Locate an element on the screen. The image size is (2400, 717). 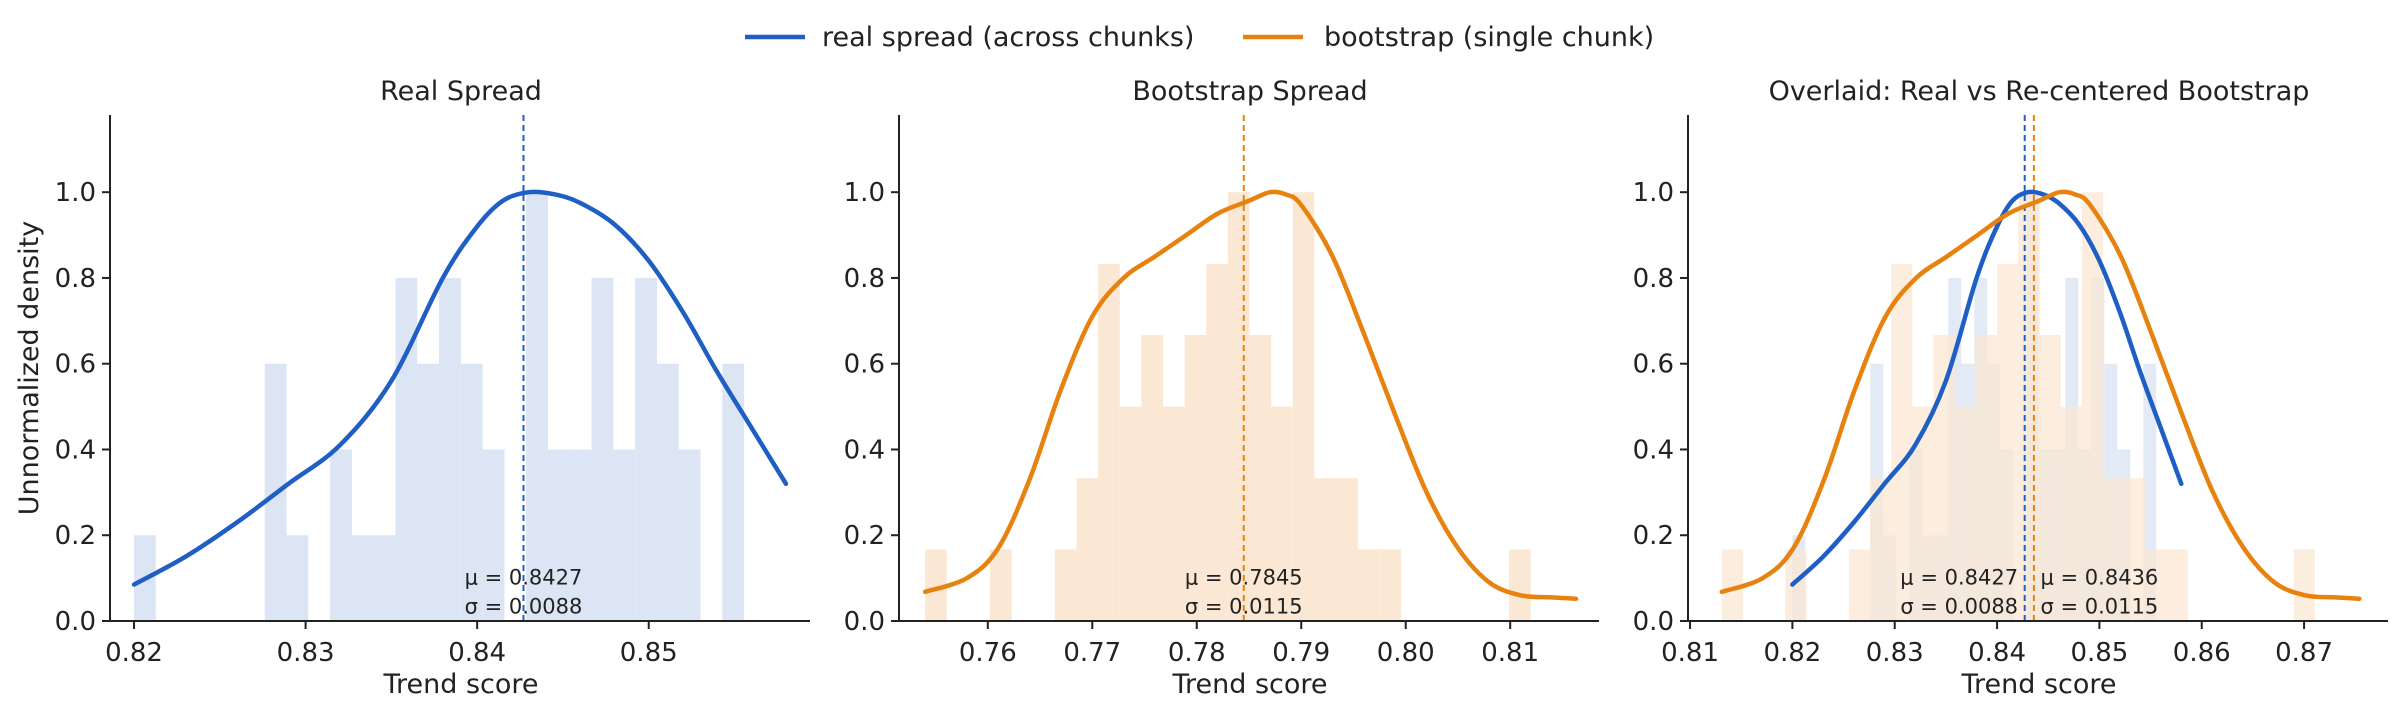
x-tick-label: 0.86 is located at coordinates (2202, 653).